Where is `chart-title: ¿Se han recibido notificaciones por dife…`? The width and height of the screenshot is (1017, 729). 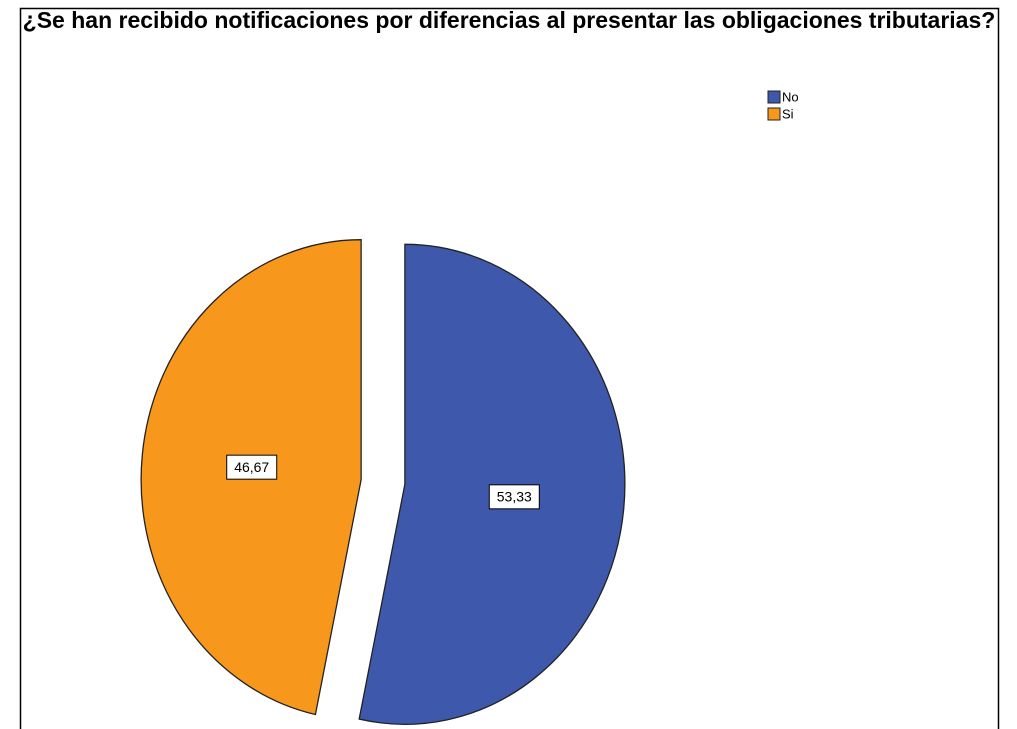
chart-title: ¿Se han recibido notificaciones por dife… is located at coordinates (509, 20).